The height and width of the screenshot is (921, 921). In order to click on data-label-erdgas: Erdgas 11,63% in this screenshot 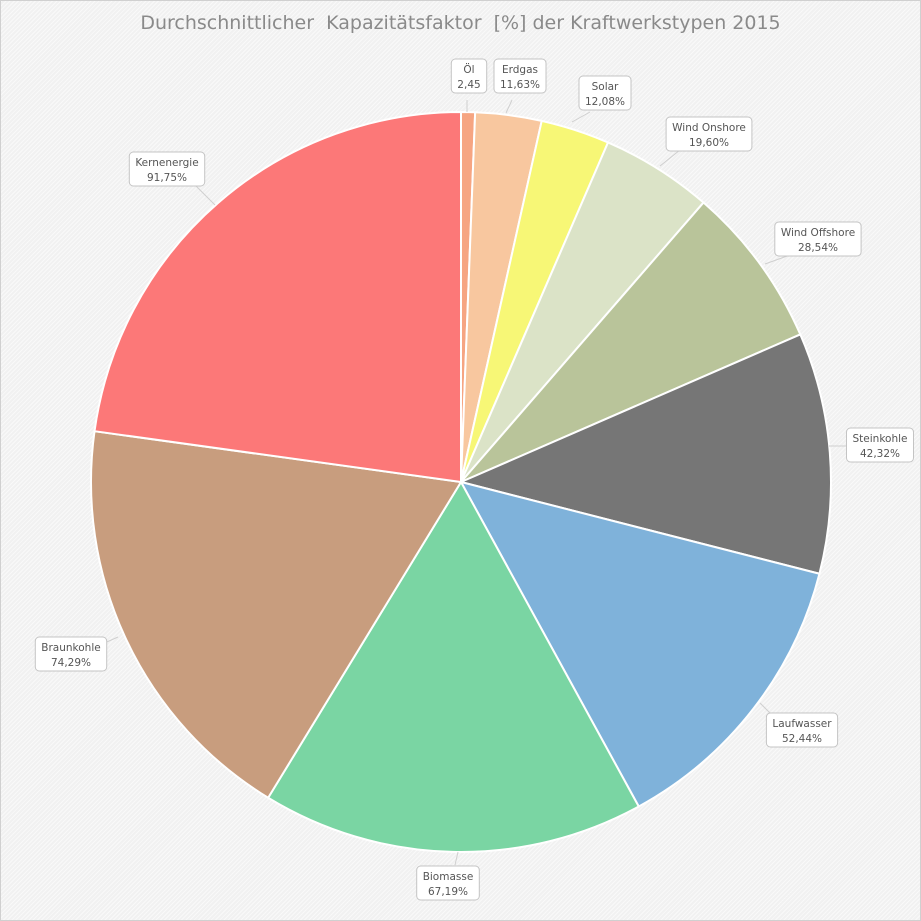, I will do `click(520, 86)`.